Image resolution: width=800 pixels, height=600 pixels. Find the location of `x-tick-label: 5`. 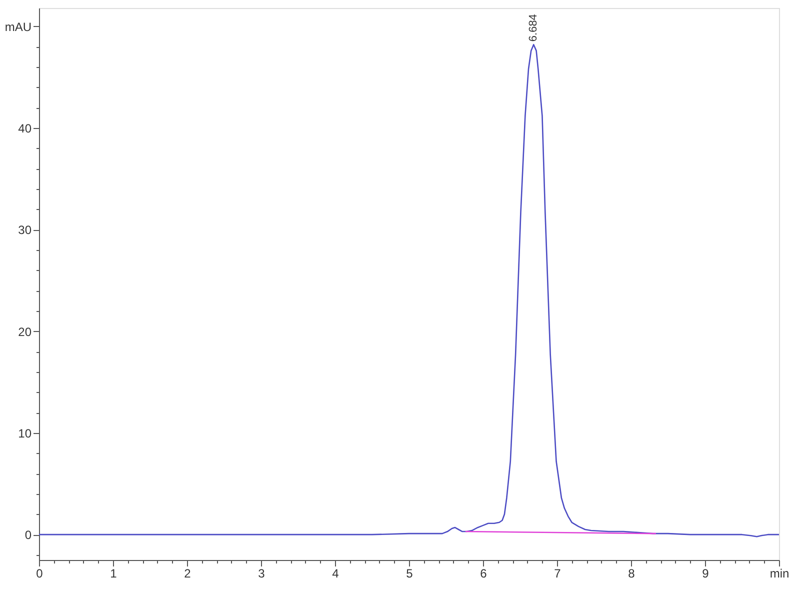

x-tick-label: 5 is located at coordinates (410, 573).